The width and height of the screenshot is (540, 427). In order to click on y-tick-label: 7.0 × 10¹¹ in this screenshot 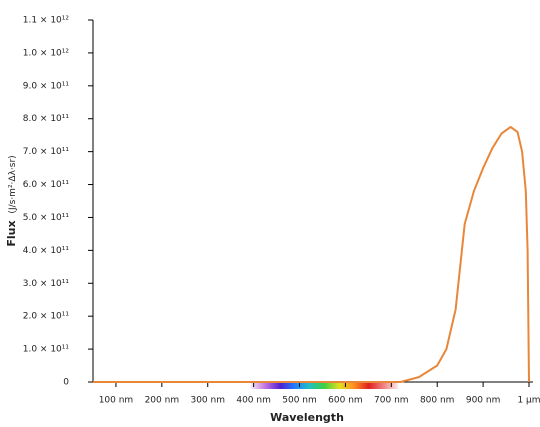, I will do `click(46, 152)`.